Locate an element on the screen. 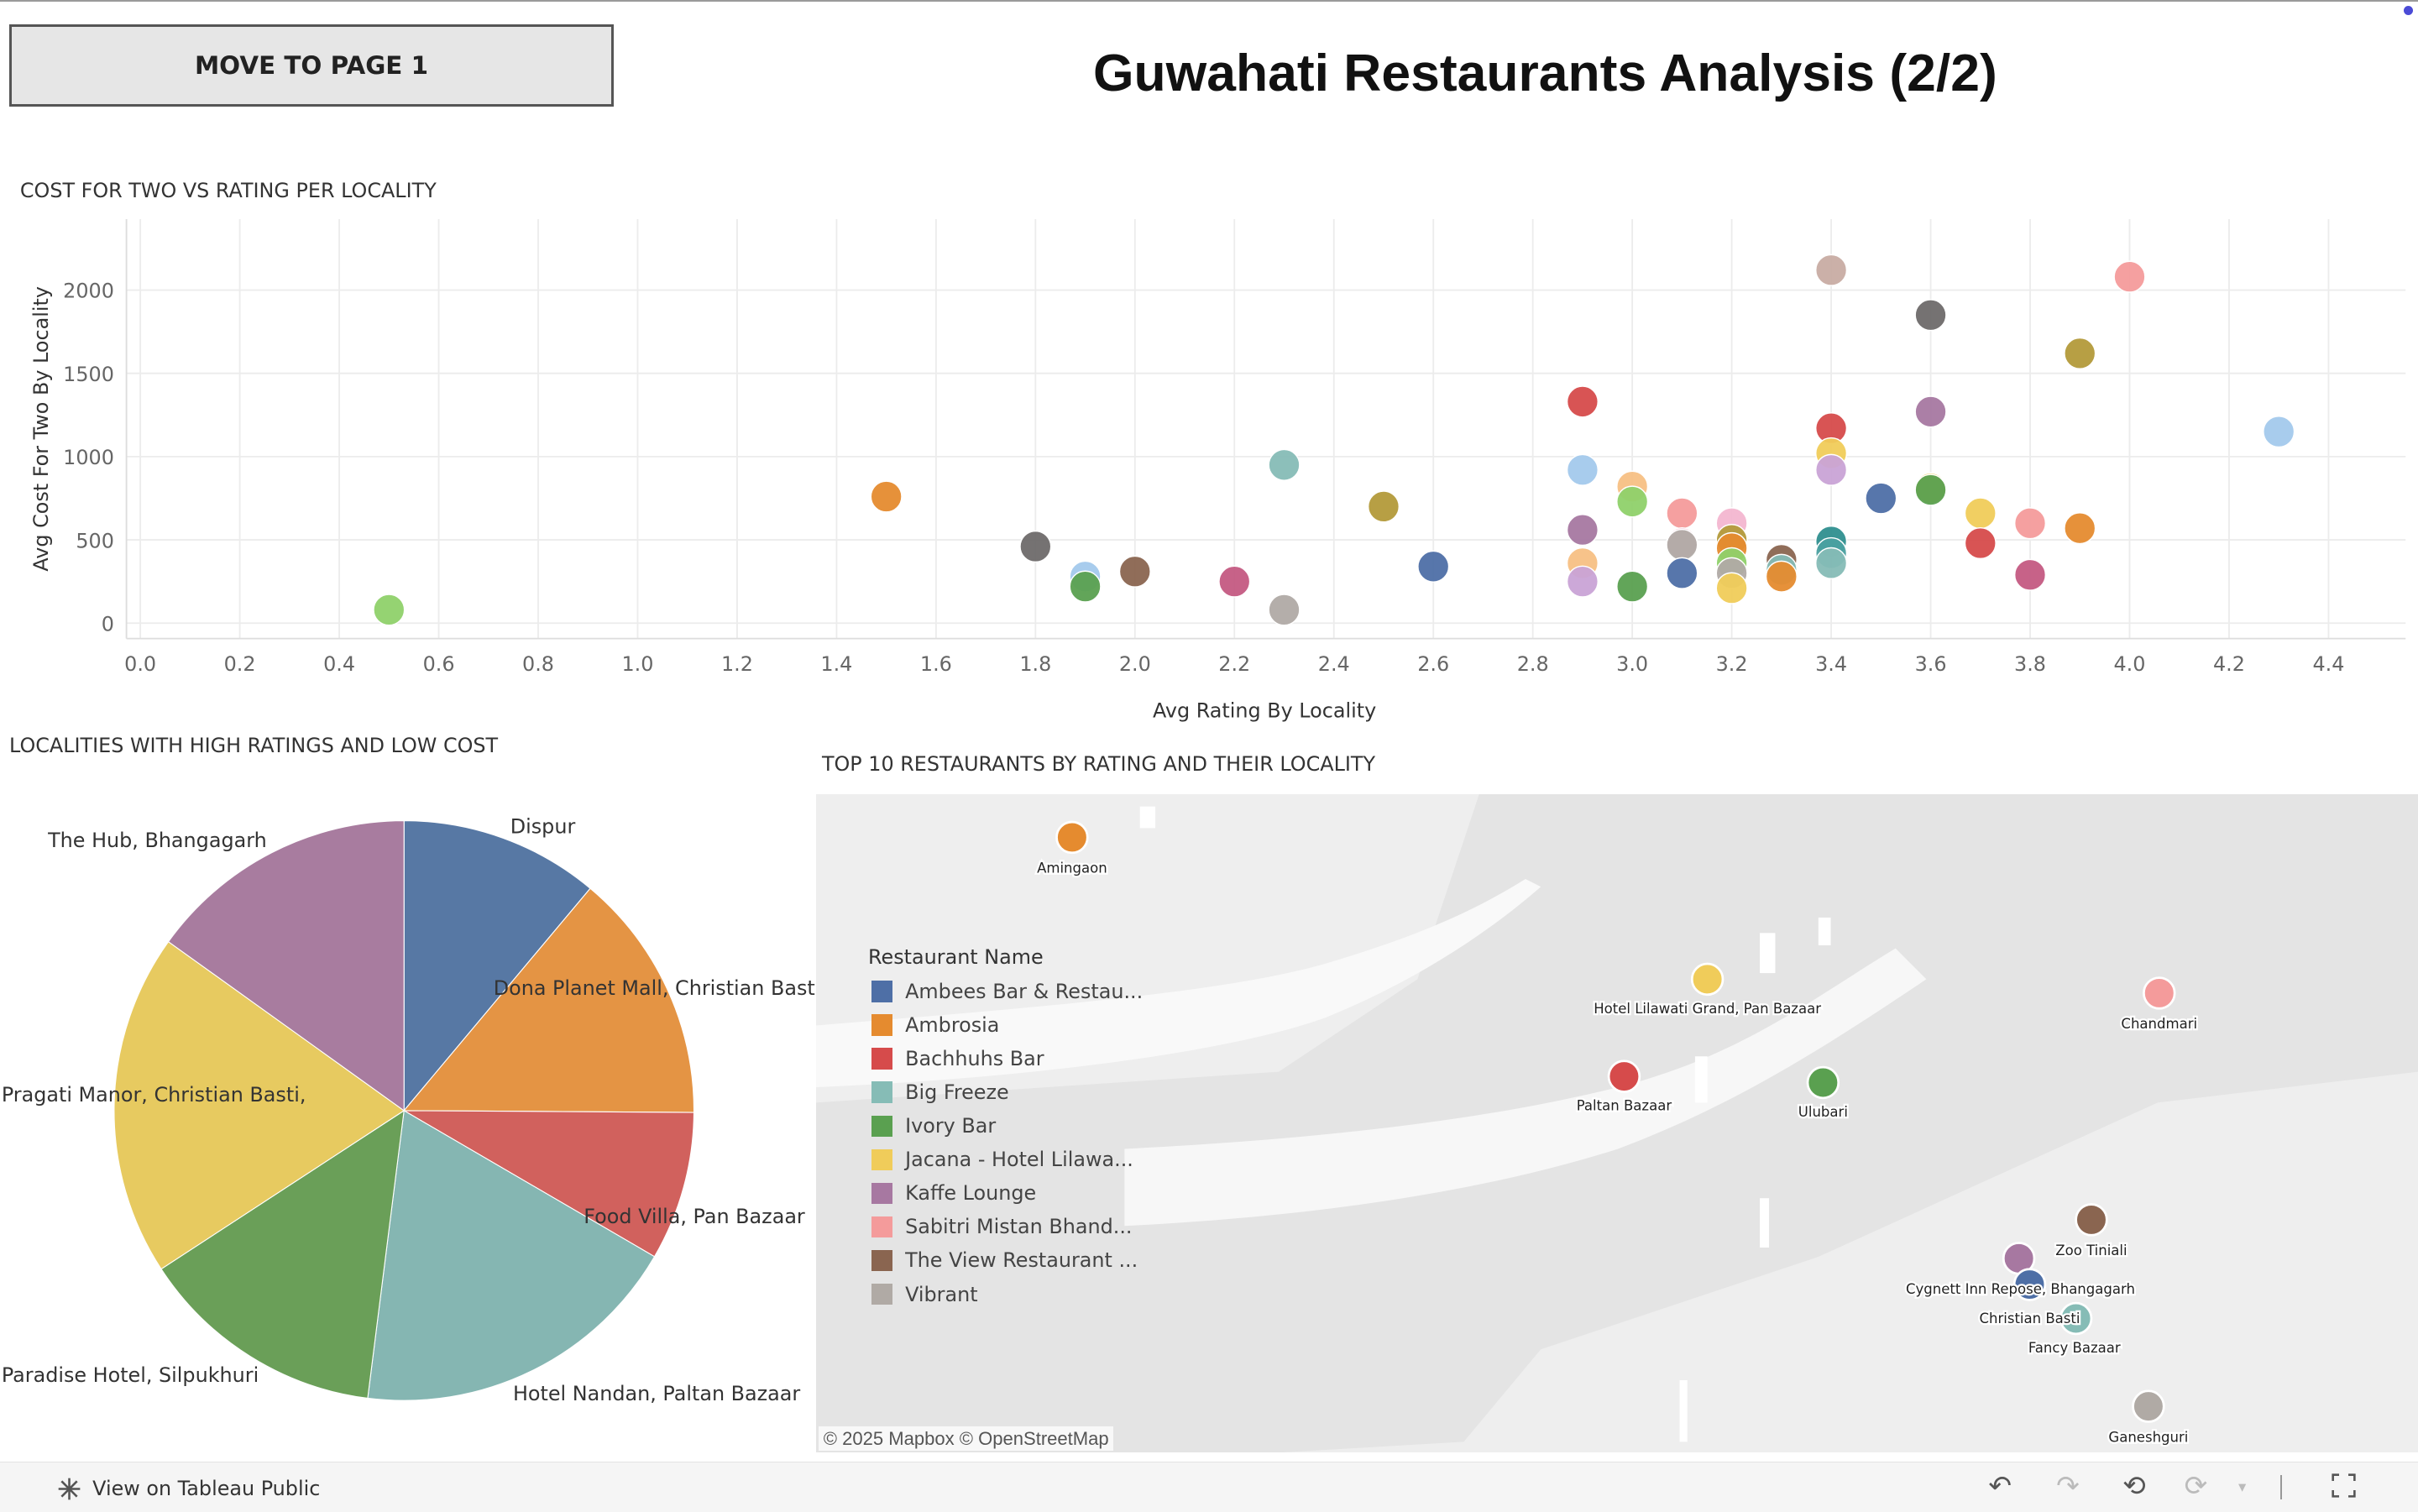 The height and width of the screenshot is (1512, 2418). status-dot is located at coordinates (2409, 11).